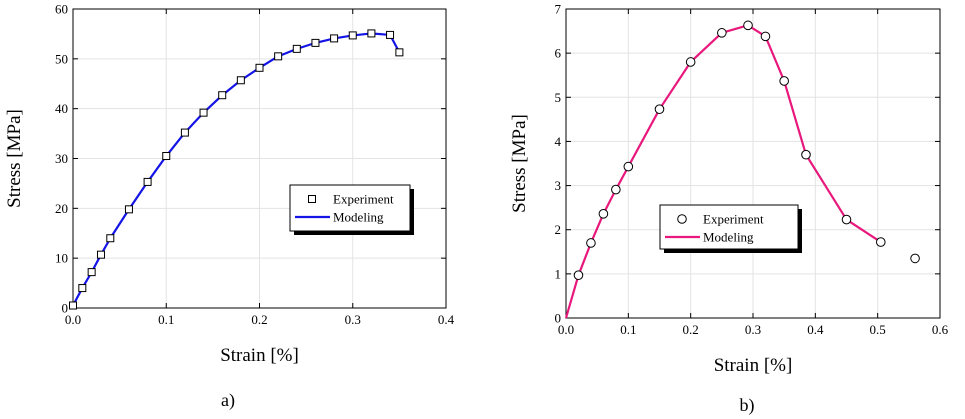 The height and width of the screenshot is (419, 965). I want to click on x-tick-label: 0.6, so click(940, 329).